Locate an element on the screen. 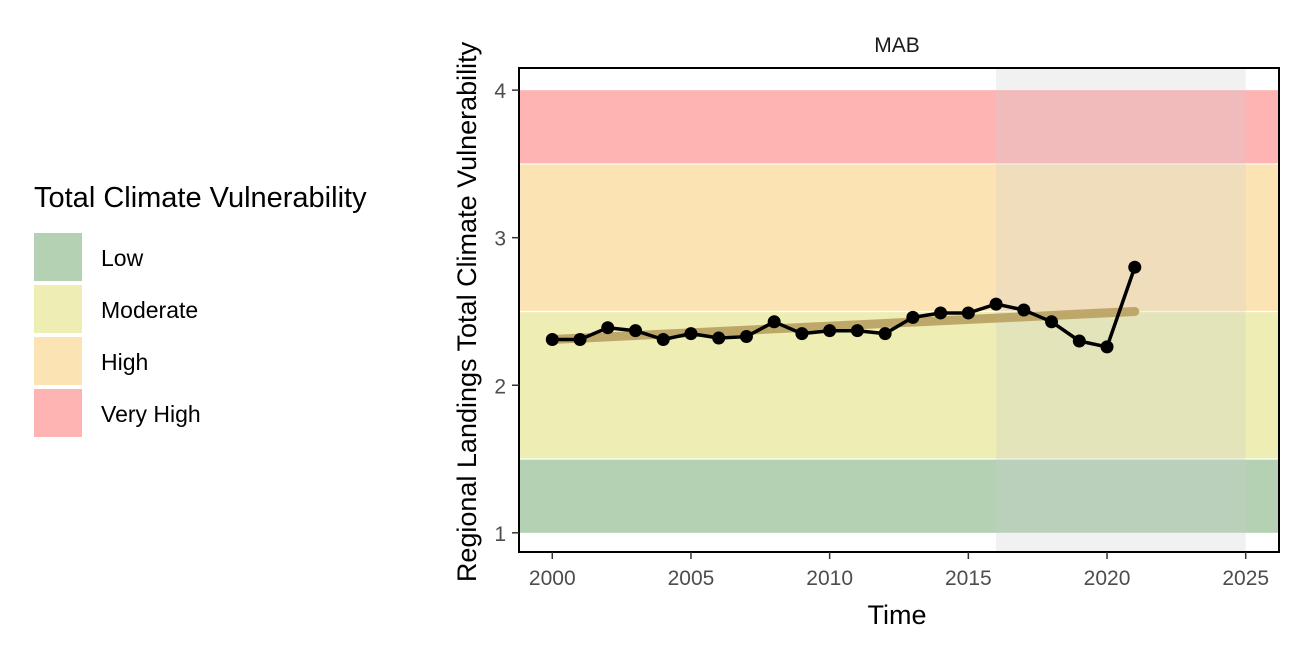 The width and height of the screenshot is (1296, 648). legend-title: Total Climate Vulnerability is located at coordinates (200, 198).